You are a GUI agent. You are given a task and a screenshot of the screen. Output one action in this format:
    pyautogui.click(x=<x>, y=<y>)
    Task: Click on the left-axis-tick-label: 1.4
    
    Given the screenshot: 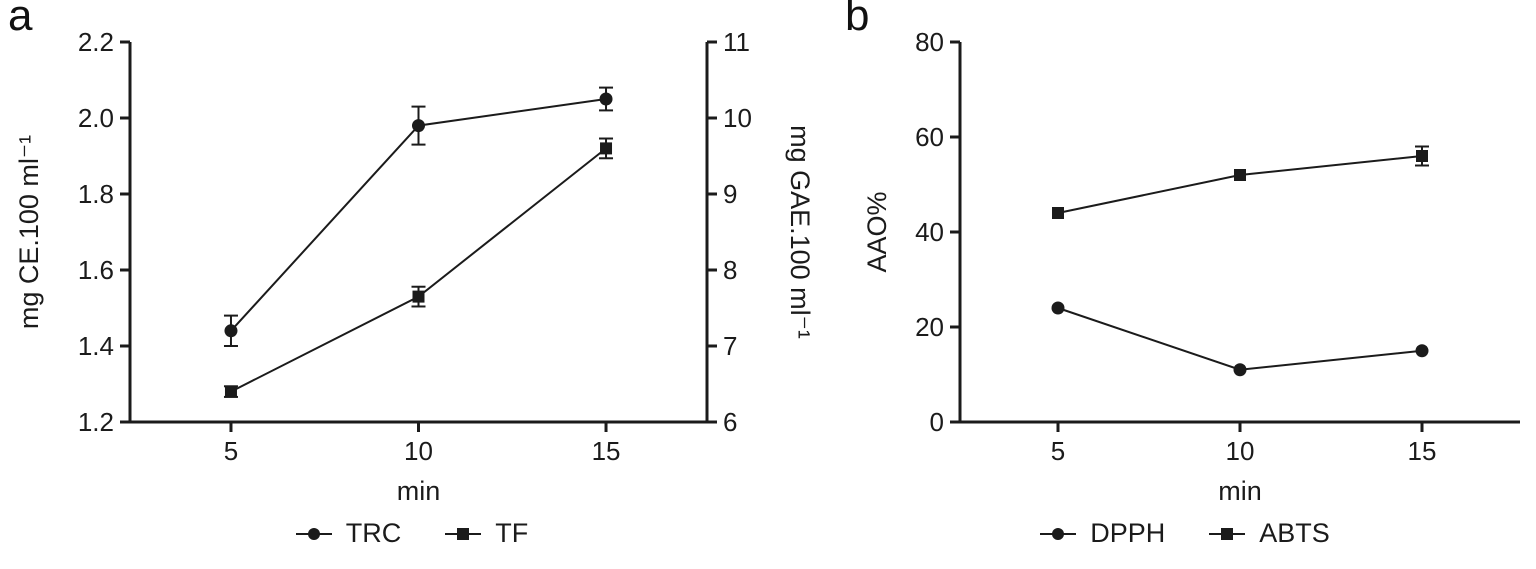 What is the action you would take?
    pyautogui.click(x=96, y=346)
    